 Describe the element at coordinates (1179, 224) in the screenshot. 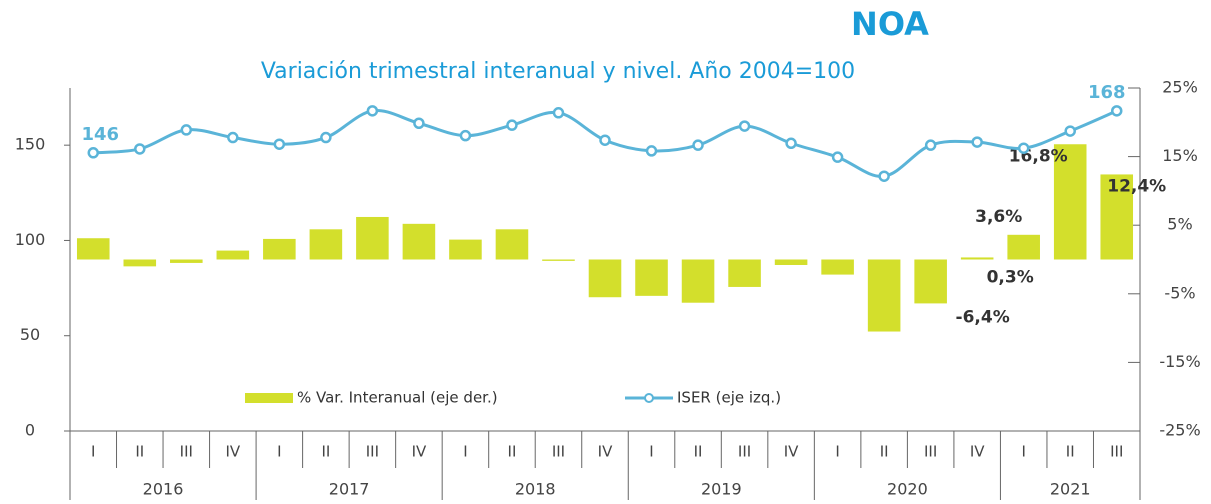

I see `y2-tick-label: 5%` at that location.